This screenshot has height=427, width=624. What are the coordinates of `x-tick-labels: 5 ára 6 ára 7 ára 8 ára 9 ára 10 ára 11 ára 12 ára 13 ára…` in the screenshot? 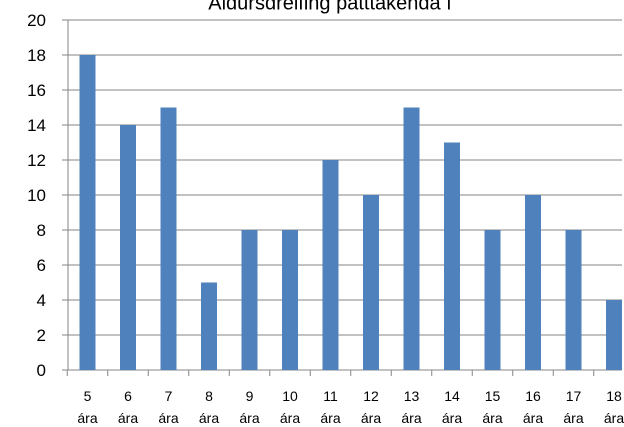 It's located at (350, 407).